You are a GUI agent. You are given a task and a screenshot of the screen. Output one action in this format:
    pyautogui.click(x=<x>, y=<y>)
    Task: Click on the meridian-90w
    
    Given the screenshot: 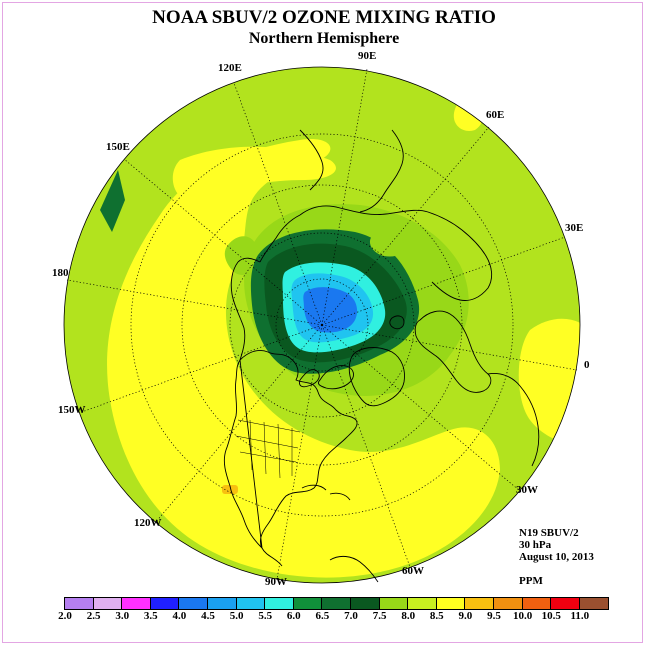 What is the action you would take?
    pyautogui.click(x=299, y=452)
    